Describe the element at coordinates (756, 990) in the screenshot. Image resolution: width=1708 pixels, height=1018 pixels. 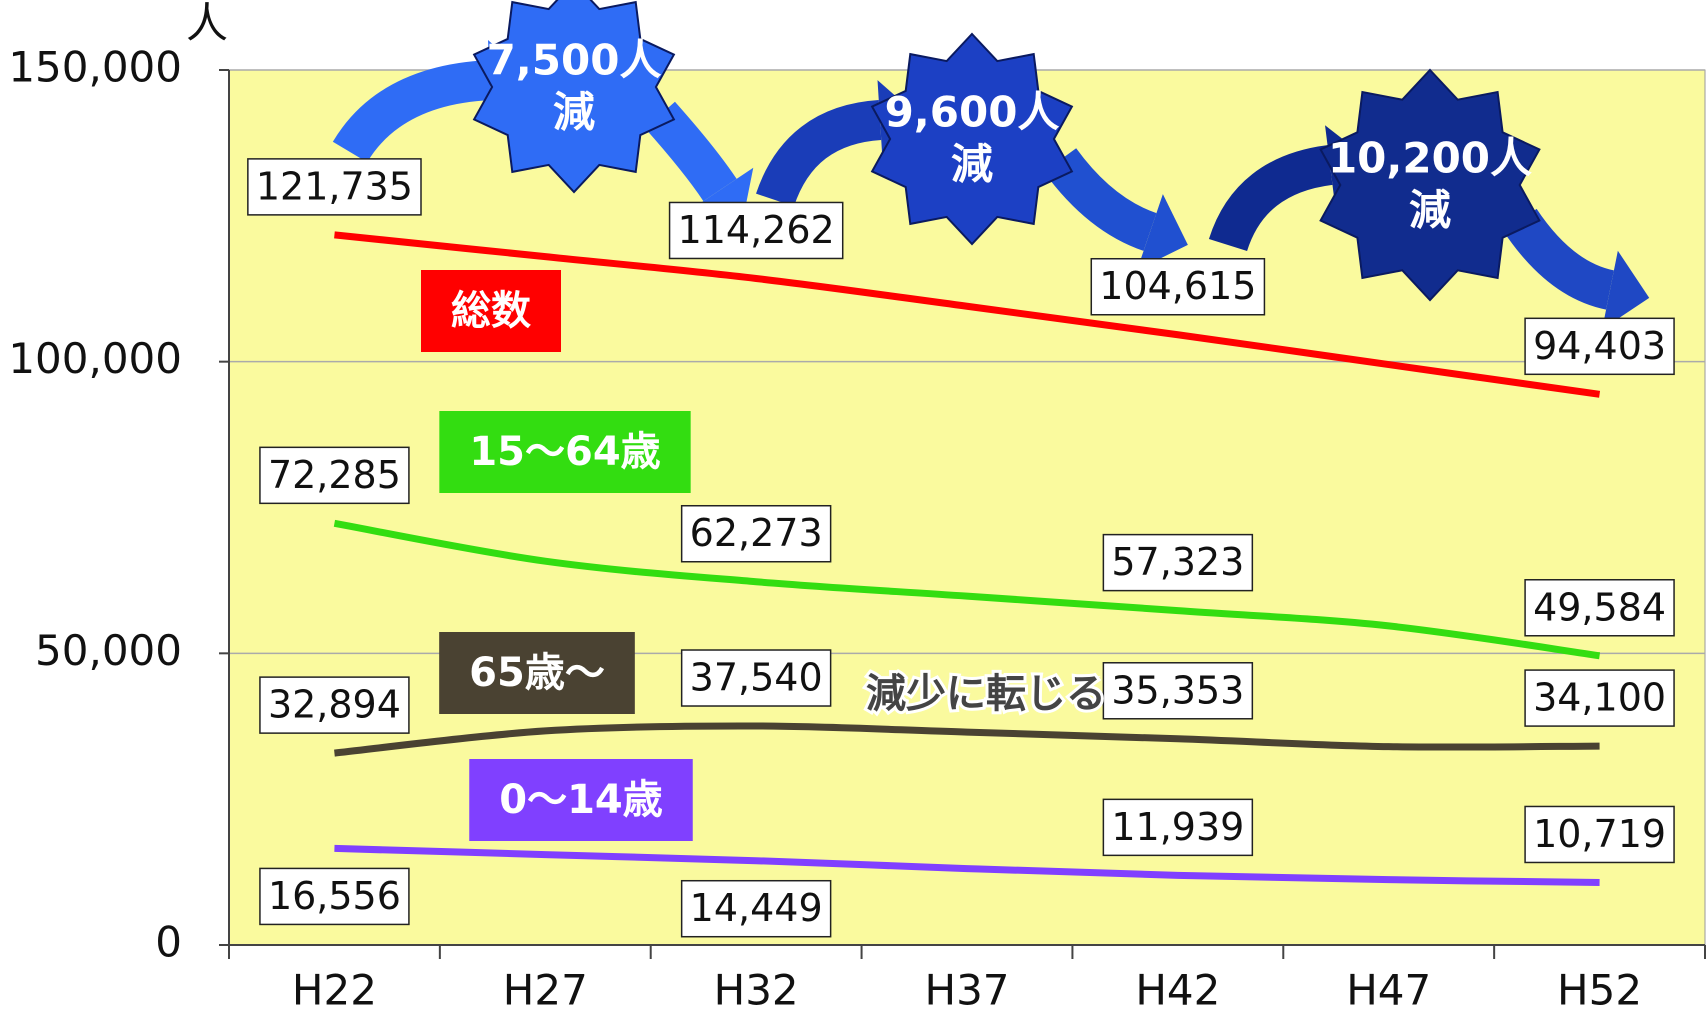
I see `x-tick-label: H32` at that location.